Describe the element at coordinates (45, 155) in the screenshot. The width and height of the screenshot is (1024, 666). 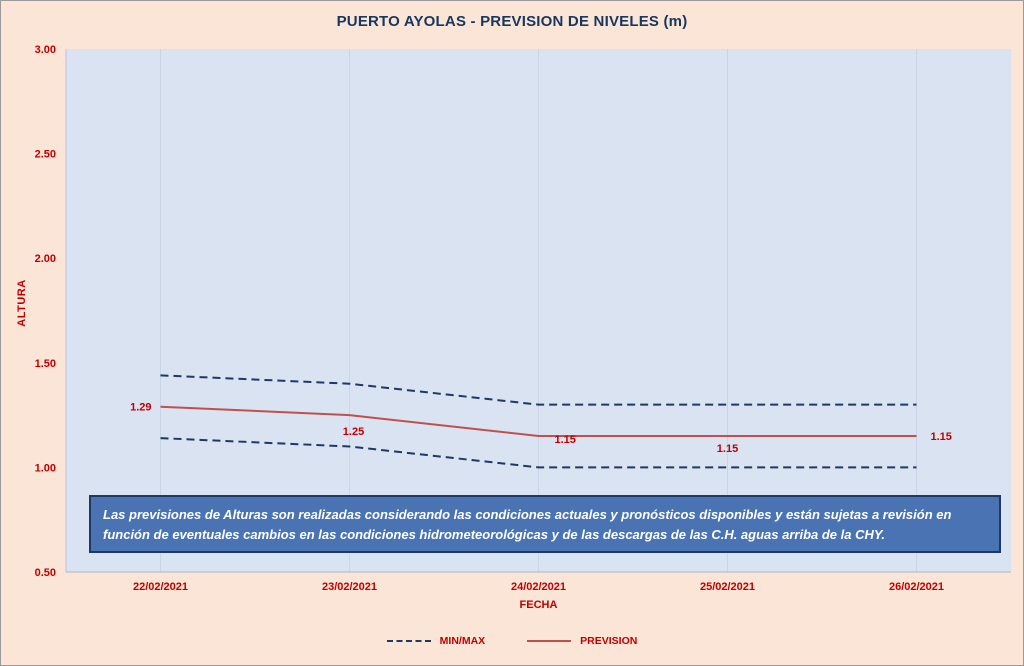
I see `svg-text: 2.50` at that location.